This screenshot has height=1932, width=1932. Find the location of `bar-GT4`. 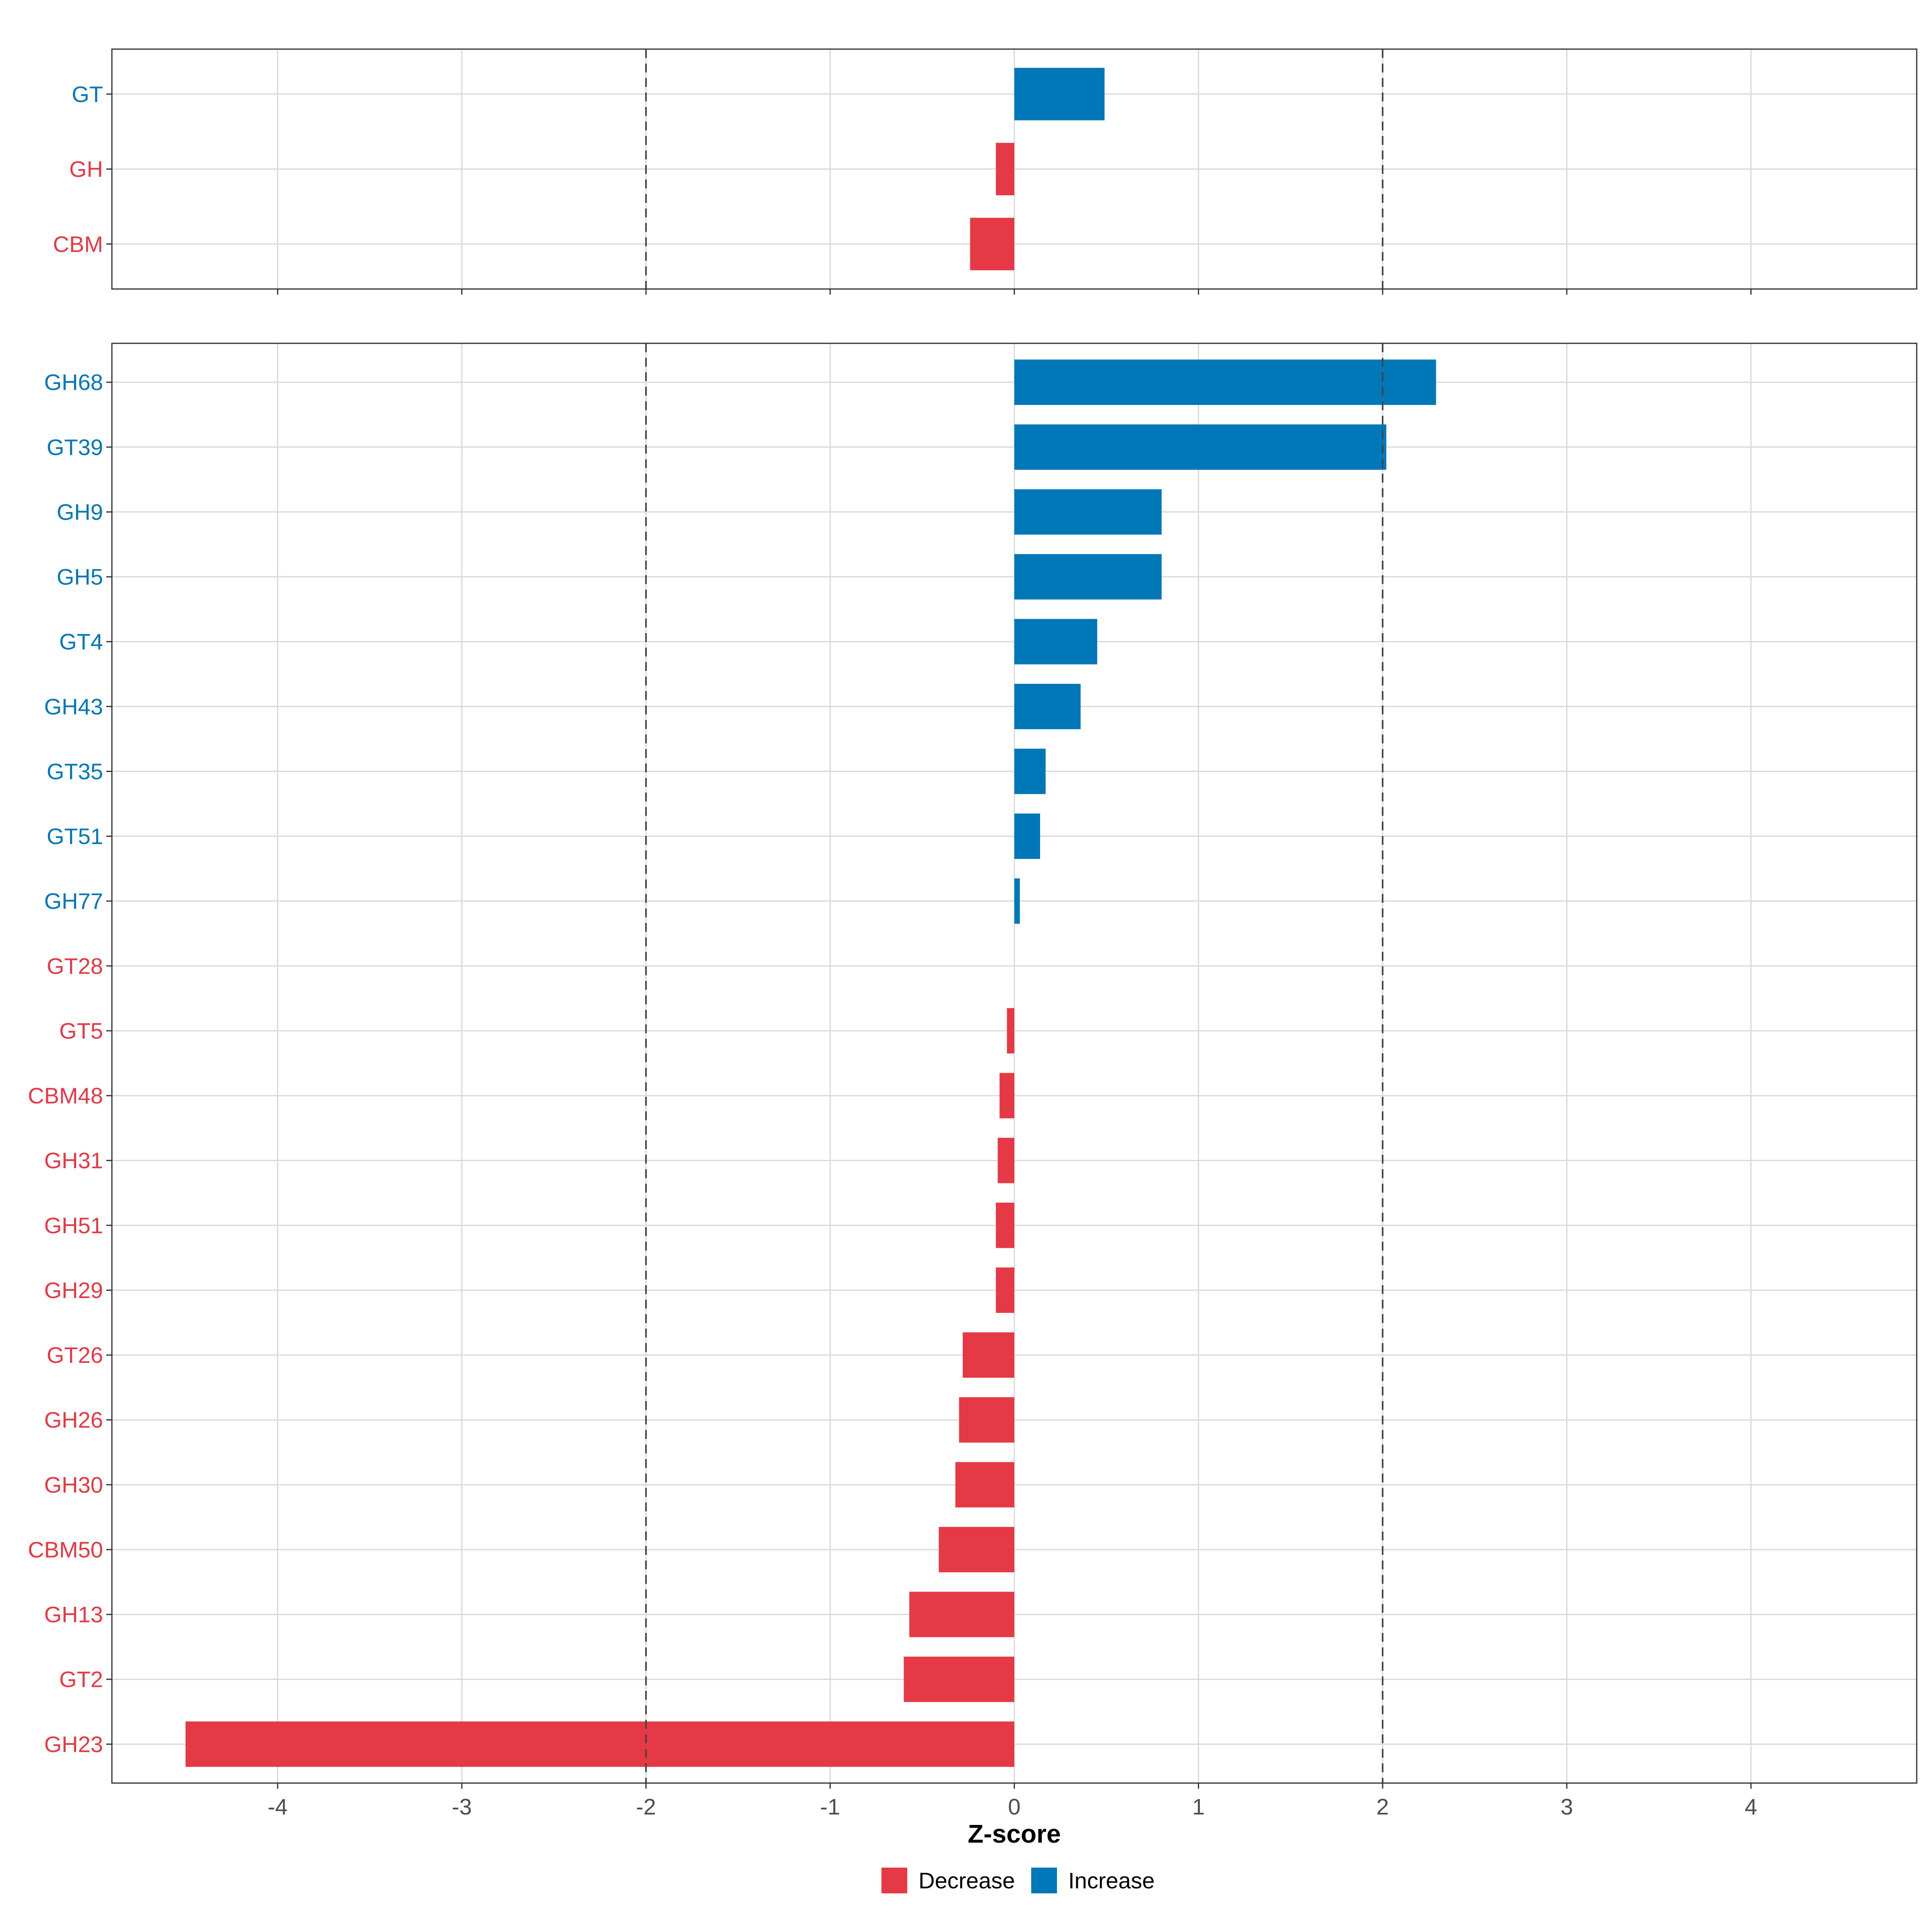

bar-GT4 is located at coordinates (1055, 642).